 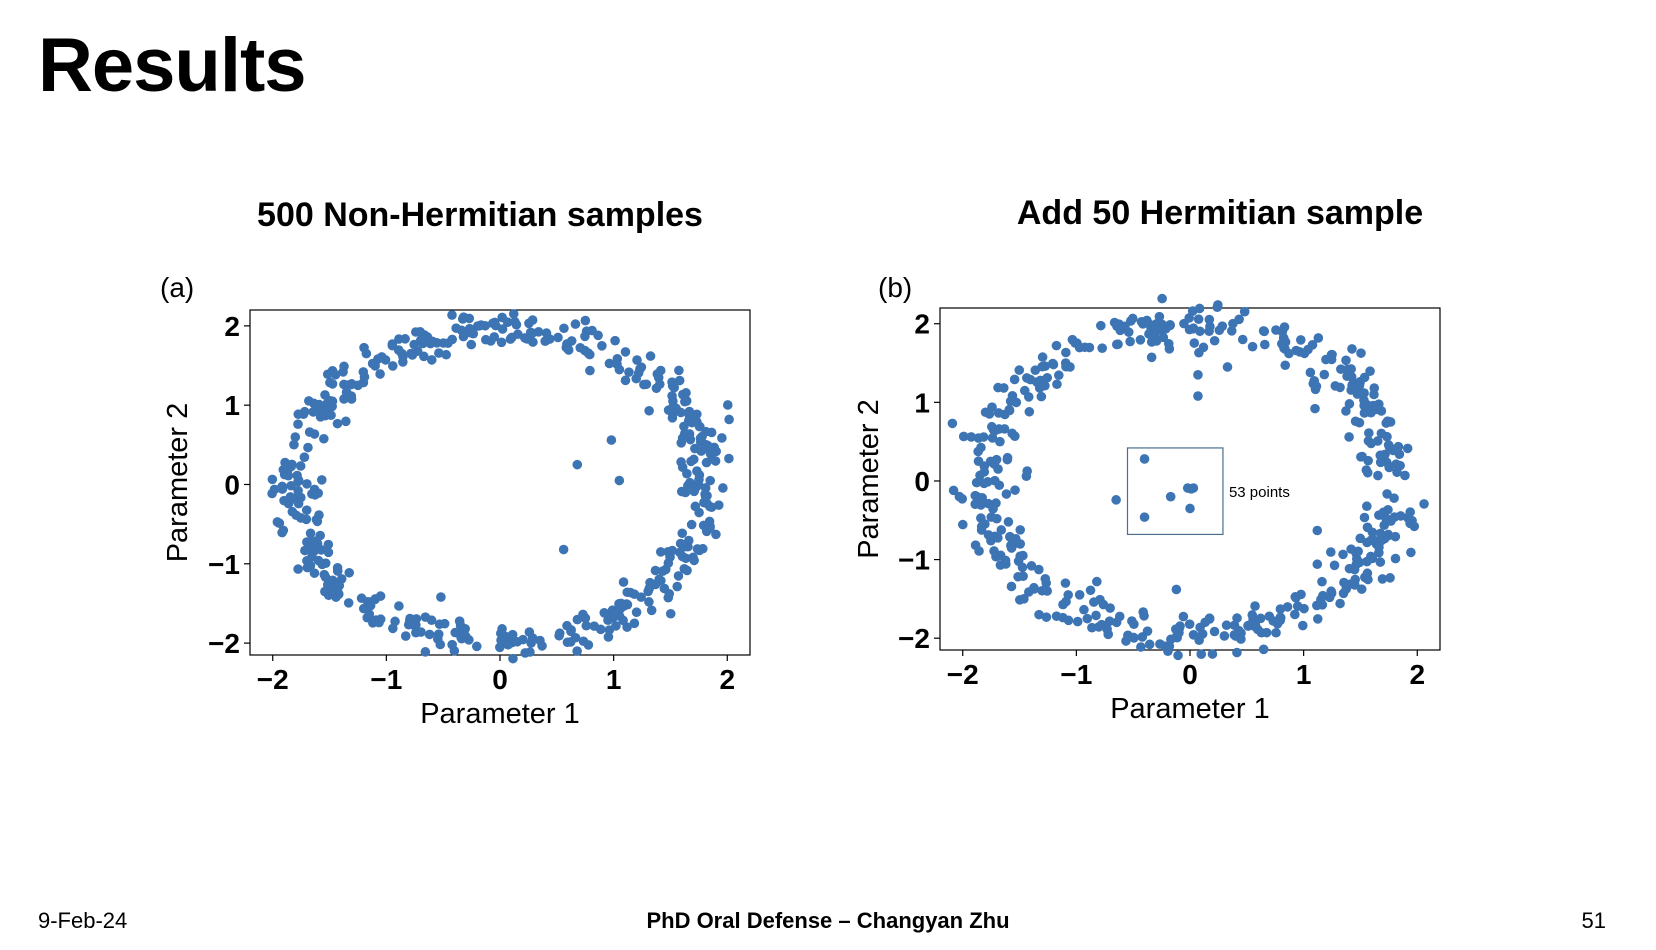 I want to click on chart-b-title: Add 50 Hermitian sample, so click(x=1220, y=213).